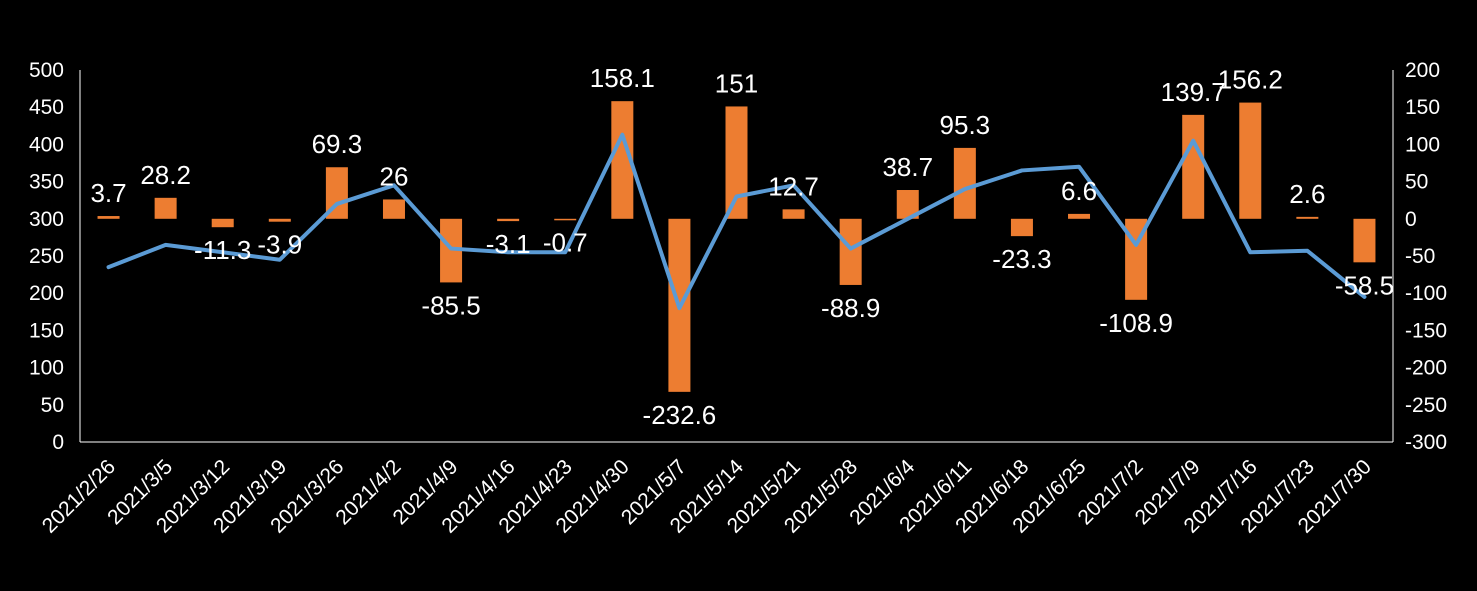 The width and height of the screenshot is (1477, 591). What do you see at coordinates (1411, 219) in the screenshot?
I see `right-tick-label: 0` at bounding box center [1411, 219].